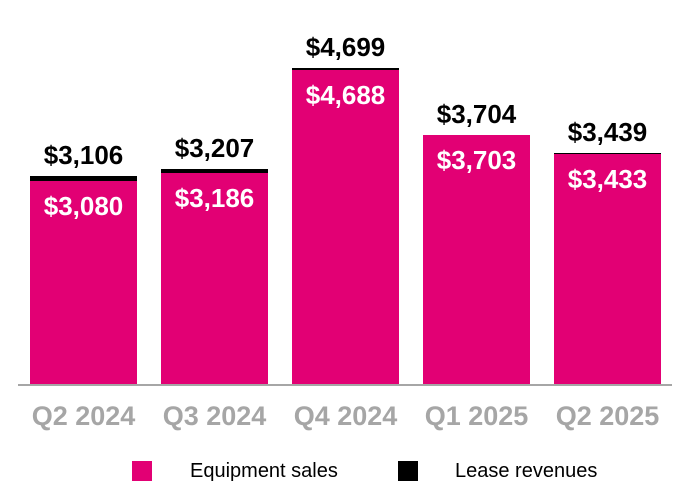 The image size is (690, 500). What do you see at coordinates (214, 148) in the screenshot?
I see `total-value-label: $3,207` at bounding box center [214, 148].